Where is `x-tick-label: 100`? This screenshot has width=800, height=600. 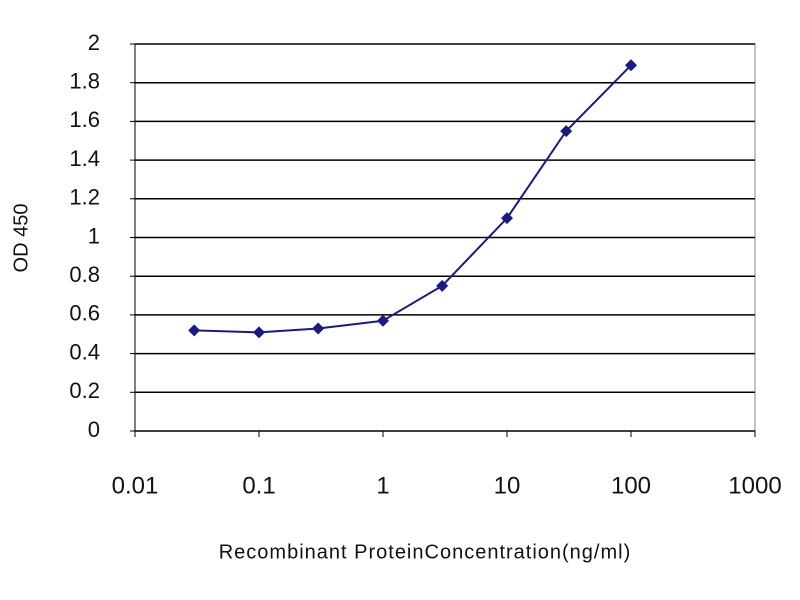 x-tick-label: 100 is located at coordinates (631, 485).